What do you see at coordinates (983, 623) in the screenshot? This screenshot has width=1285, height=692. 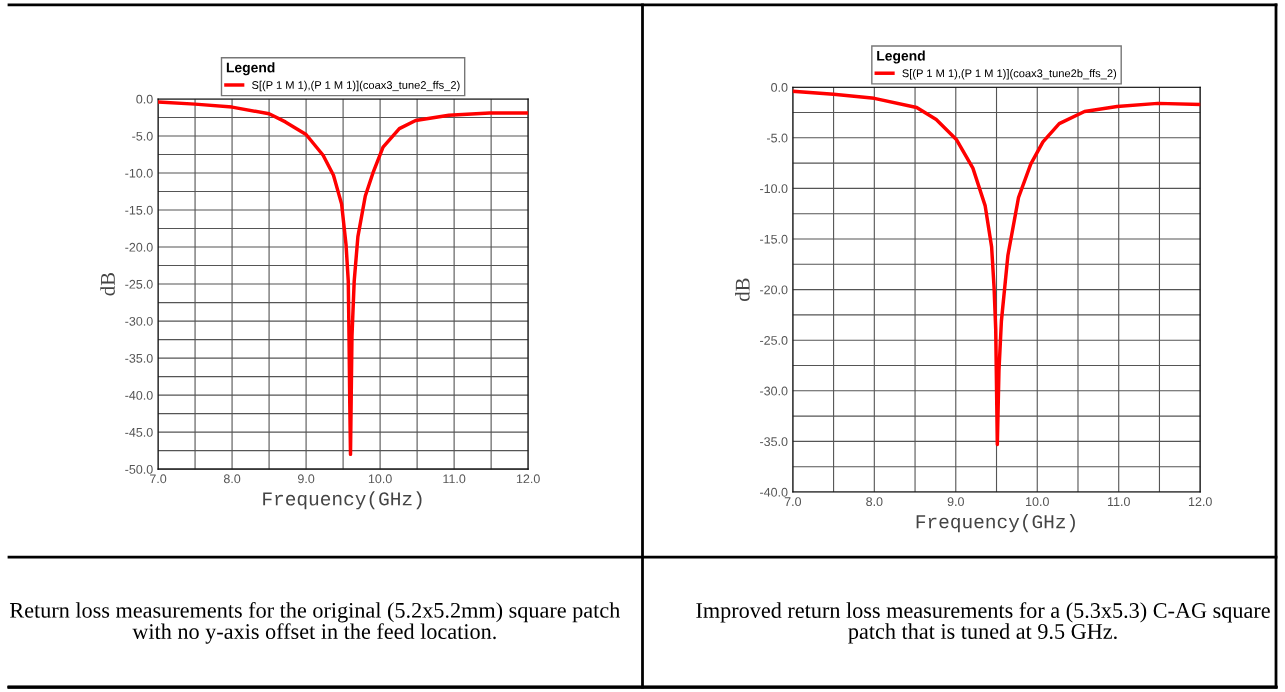 I see `text: Improved return loss measurements for a (5.3x5.3) C-AG square patch that is tuned at 9.5 GHz.` at bounding box center [983, 623].